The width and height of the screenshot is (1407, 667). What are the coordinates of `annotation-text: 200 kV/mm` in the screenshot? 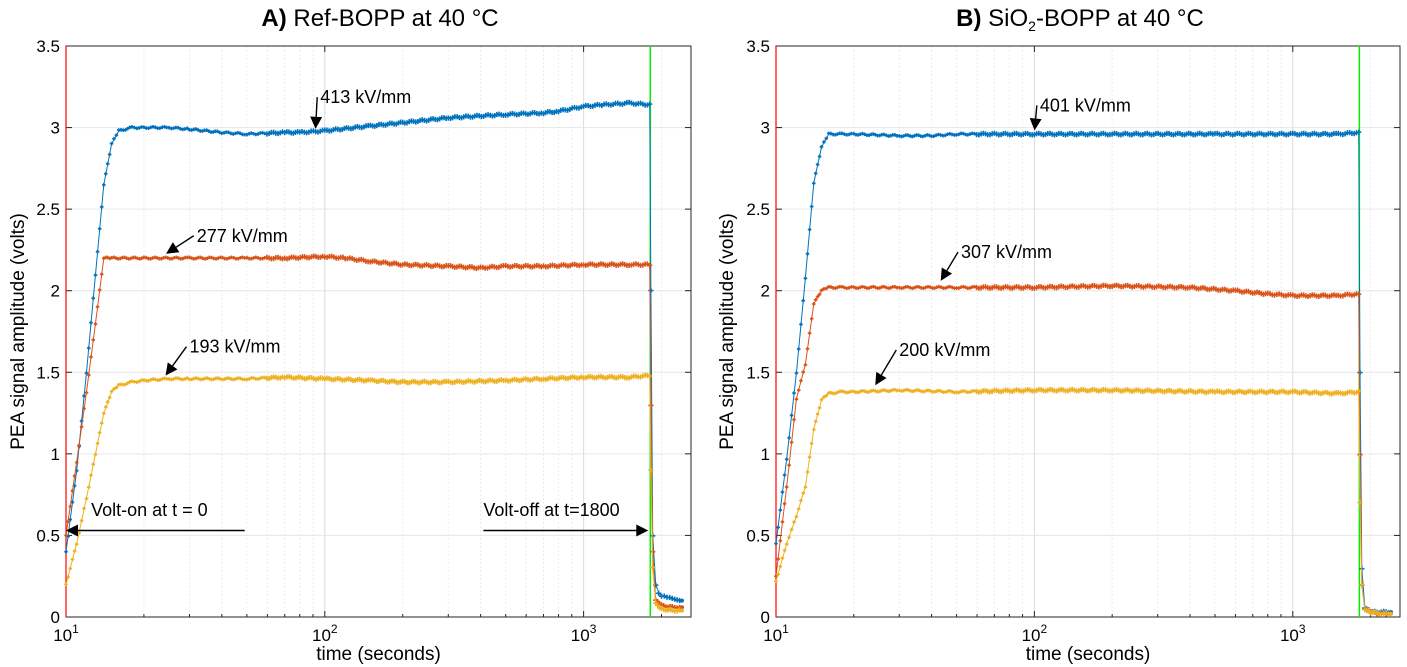 It's located at (944, 350).